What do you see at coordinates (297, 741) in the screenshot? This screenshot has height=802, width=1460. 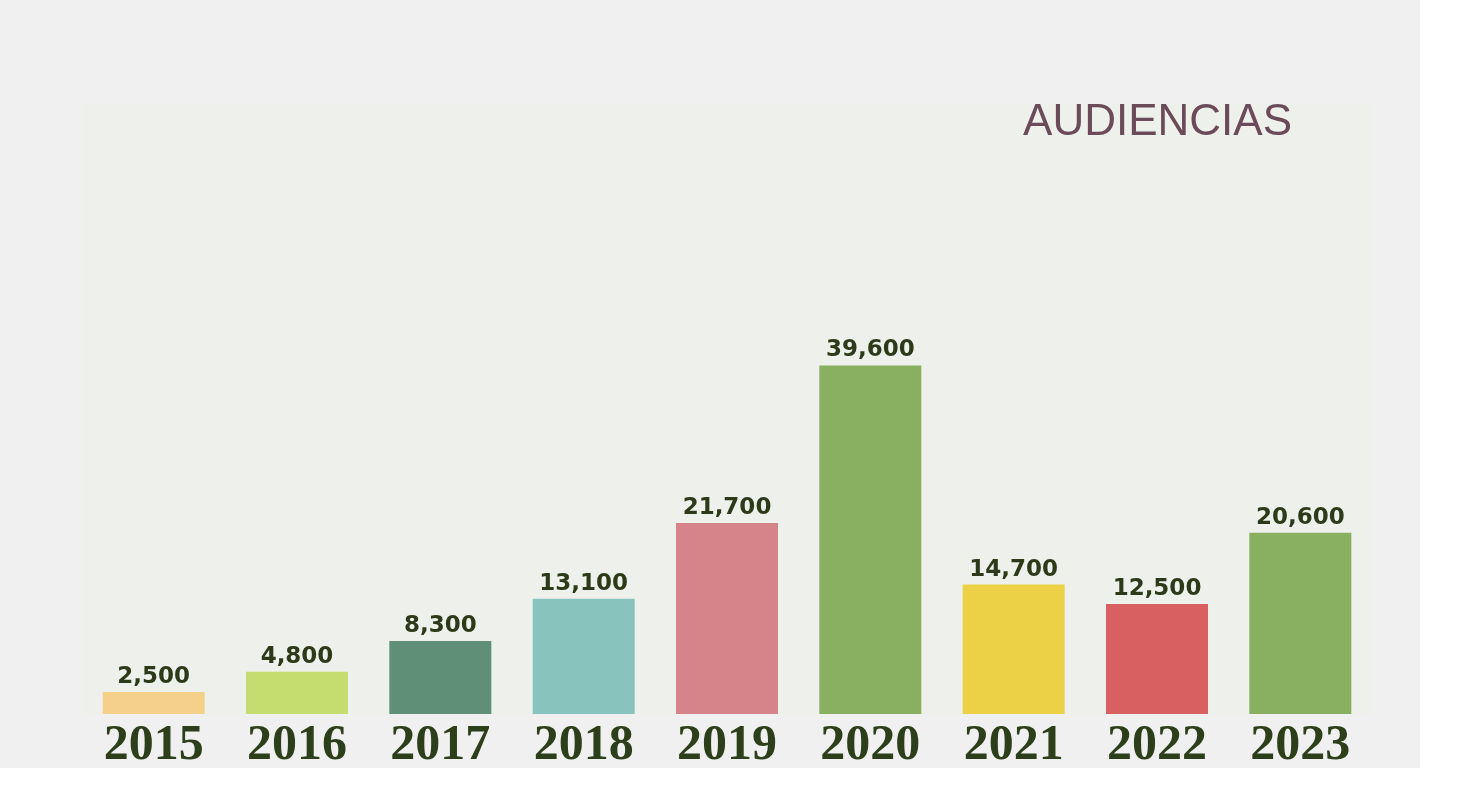 I see `x-tick-label: 2016` at bounding box center [297, 741].